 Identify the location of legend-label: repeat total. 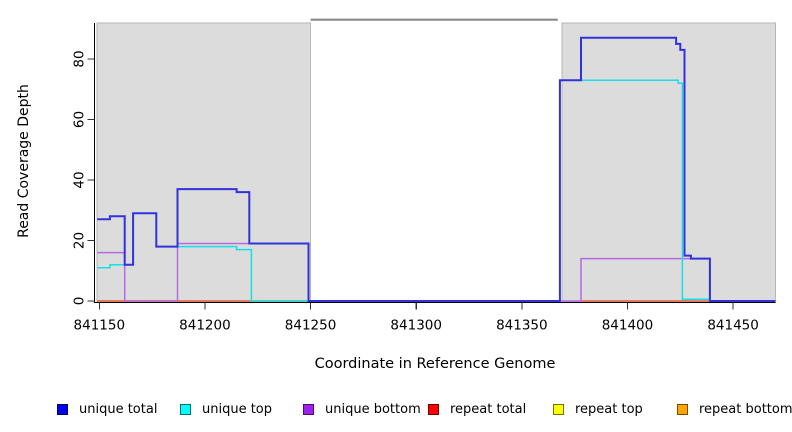
(488, 409).